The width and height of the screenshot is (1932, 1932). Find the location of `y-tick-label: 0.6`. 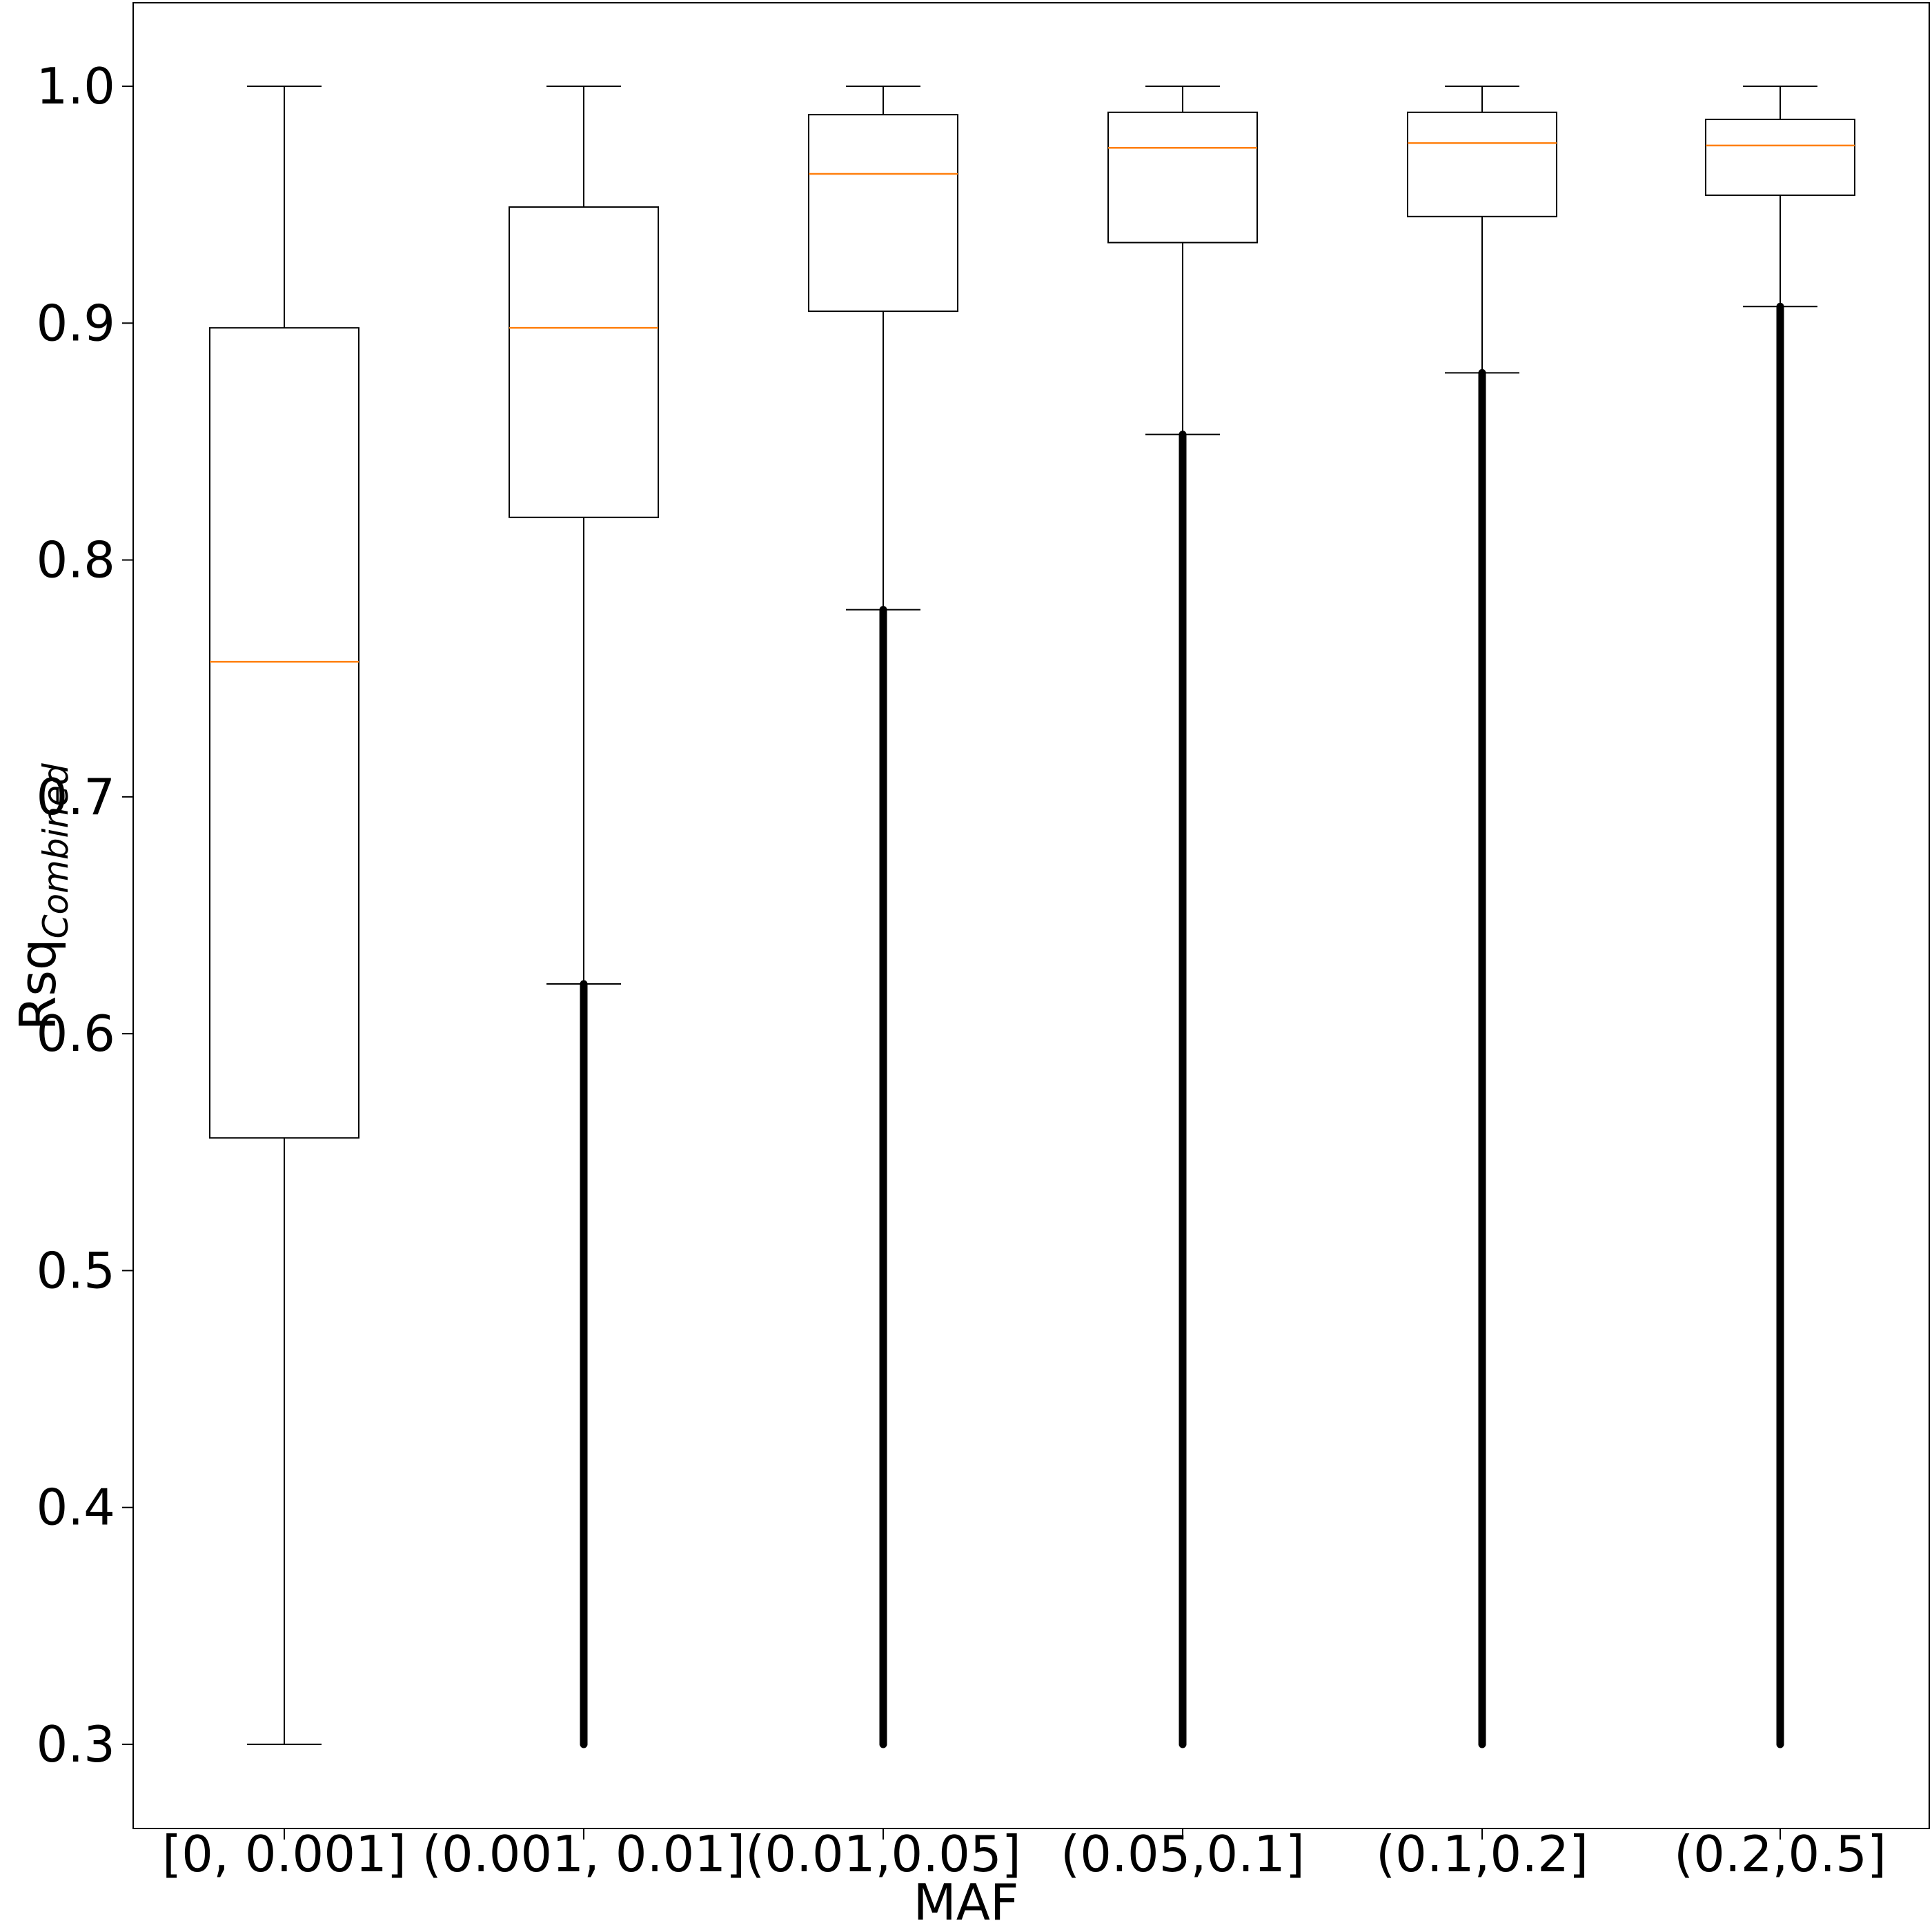

y-tick-label: 0.6 is located at coordinates (75, 1034).